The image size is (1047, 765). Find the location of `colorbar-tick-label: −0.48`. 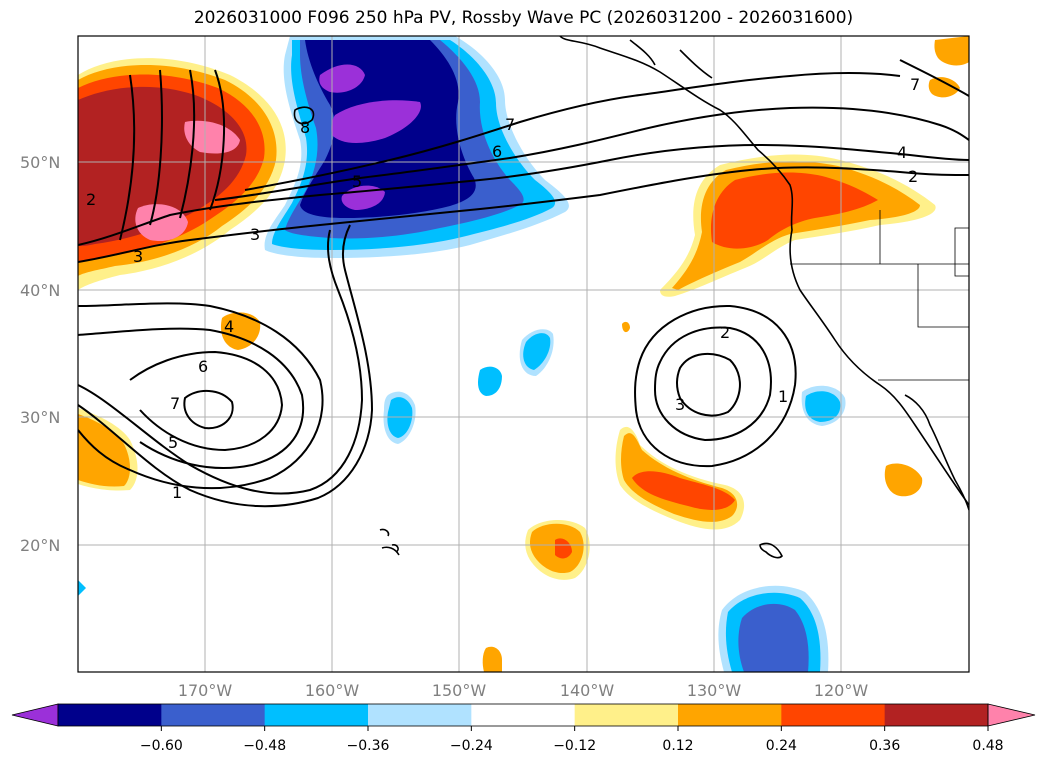

colorbar-tick-label: −0.48 is located at coordinates (264, 746).